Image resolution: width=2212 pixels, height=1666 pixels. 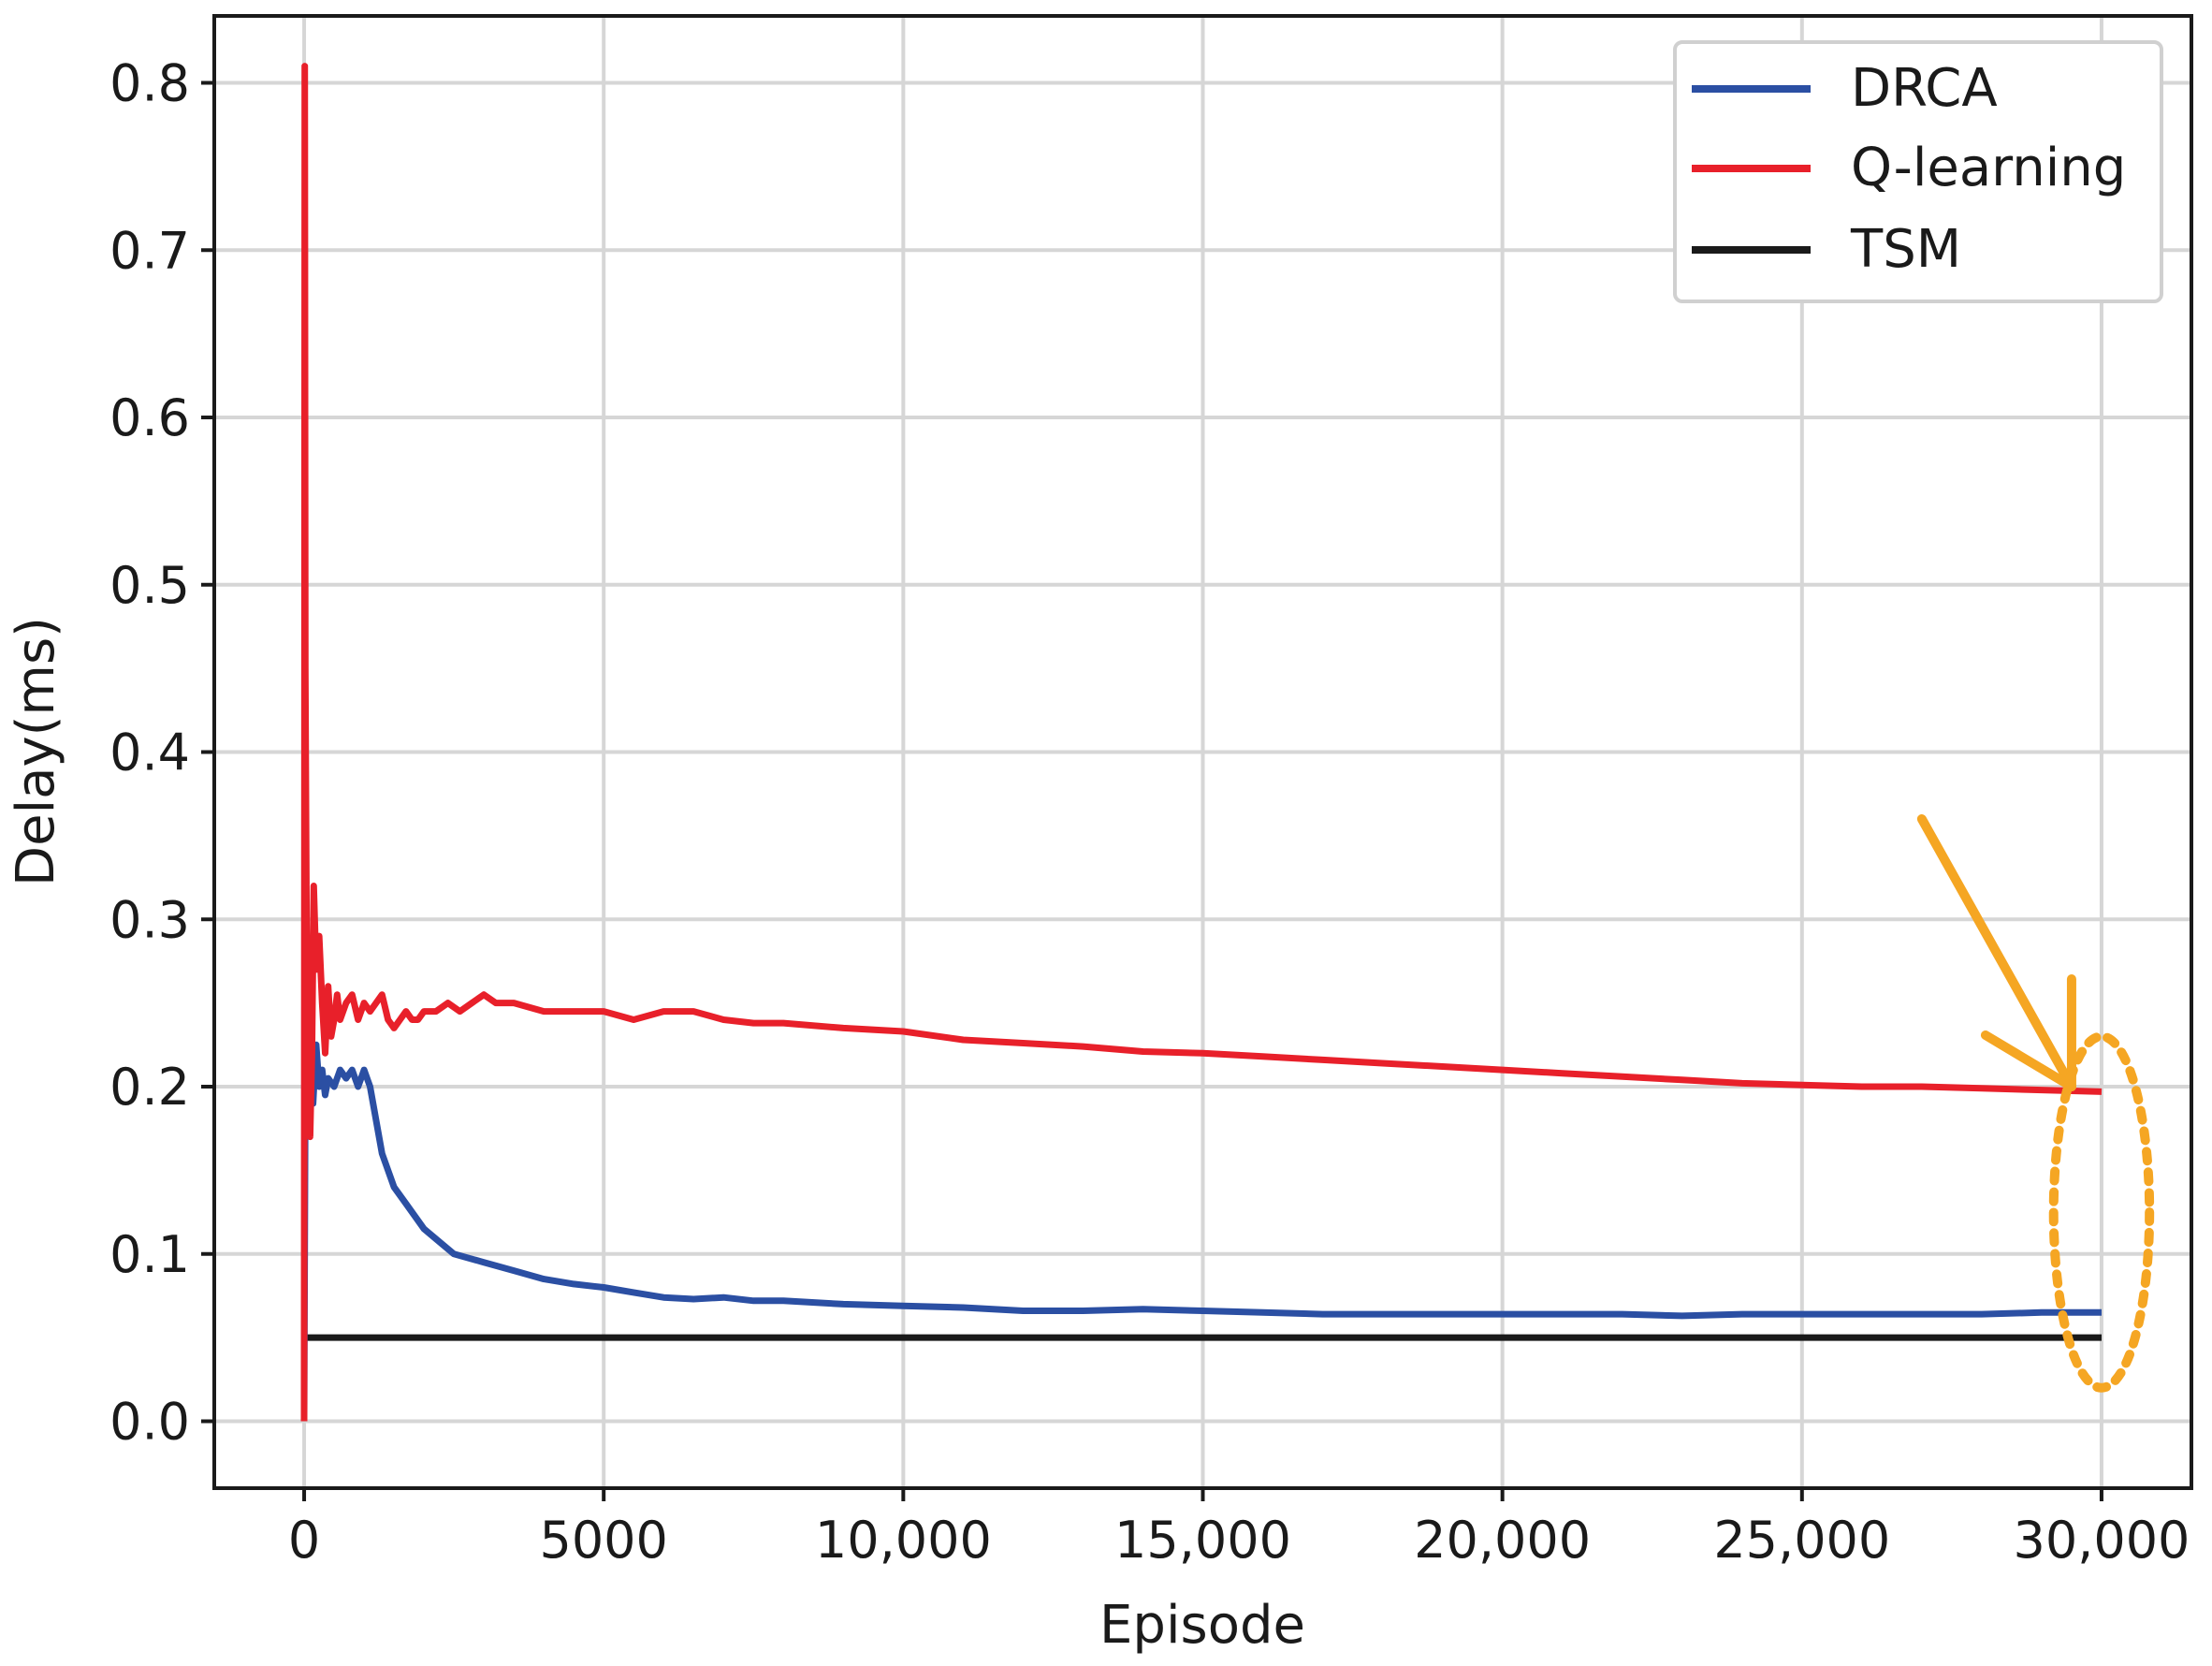 I want to click on y-tick-label: 0.3, so click(x=149, y=919).